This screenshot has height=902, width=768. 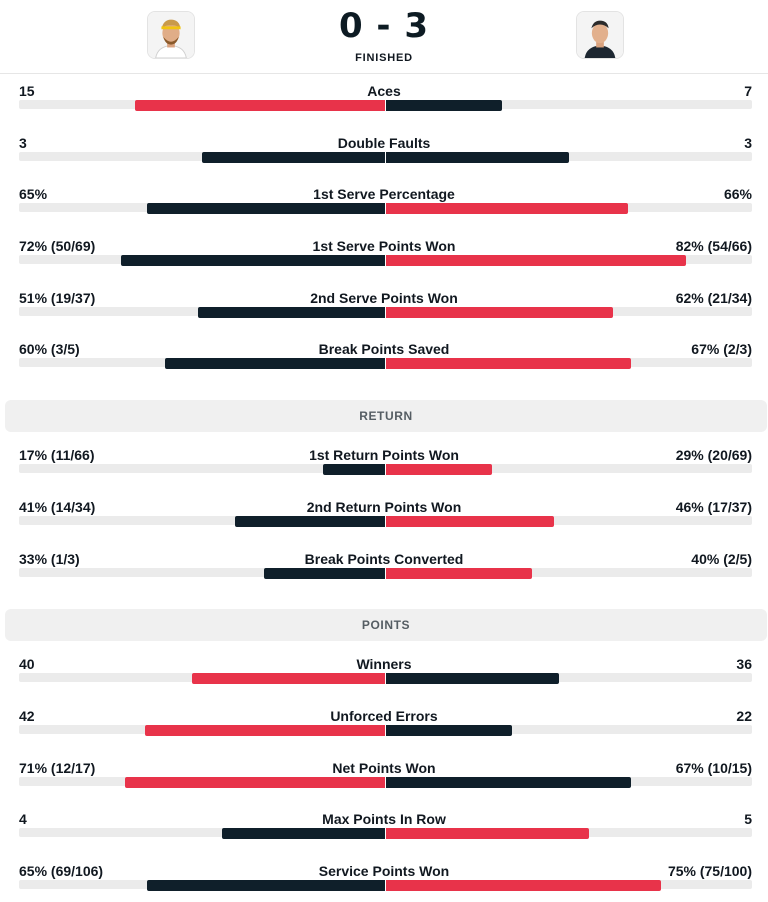 What do you see at coordinates (384, 871) in the screenshot?
I see `stat-label: Service Points Won` at bounding box center [384, 871].